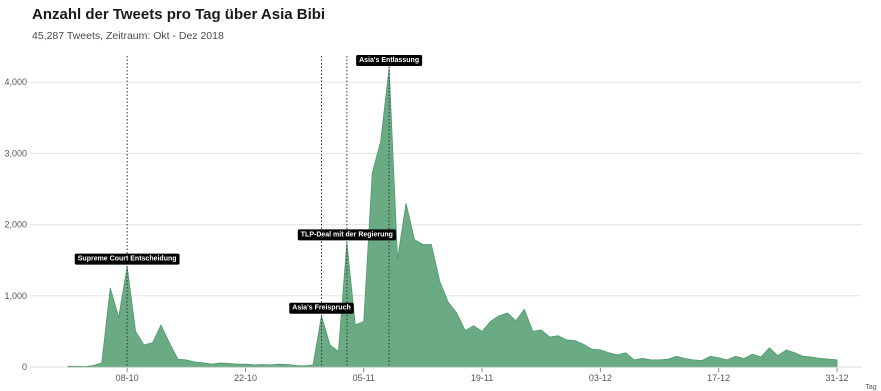 Image resolution: width=881 pixels, height=391 pixels. Describe the element at coordinates (127, 378) in the screenshot. I see `x-tick-label: 08-10` at that location.